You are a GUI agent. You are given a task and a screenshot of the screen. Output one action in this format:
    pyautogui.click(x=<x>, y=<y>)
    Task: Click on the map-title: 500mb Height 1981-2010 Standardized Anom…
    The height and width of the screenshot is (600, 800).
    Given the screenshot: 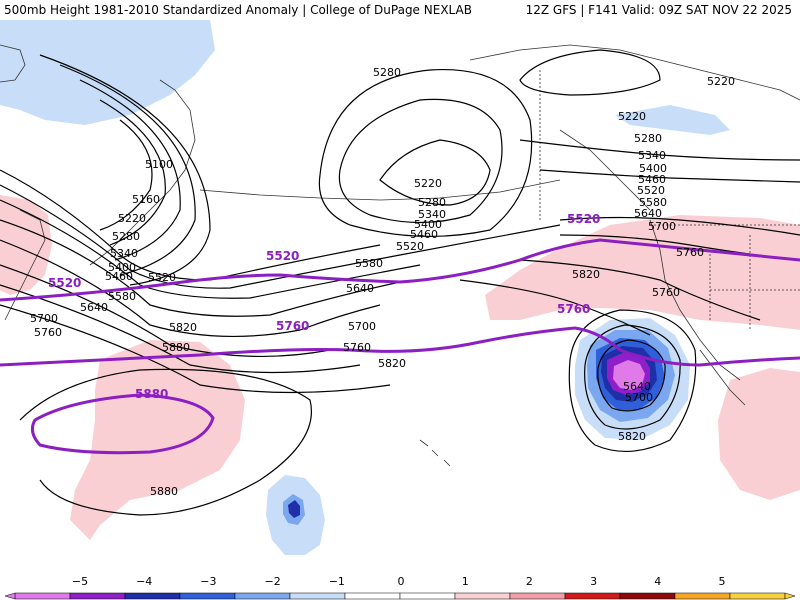 What is the action you would take?
    pyautogui.click(x=238, y=10)
    